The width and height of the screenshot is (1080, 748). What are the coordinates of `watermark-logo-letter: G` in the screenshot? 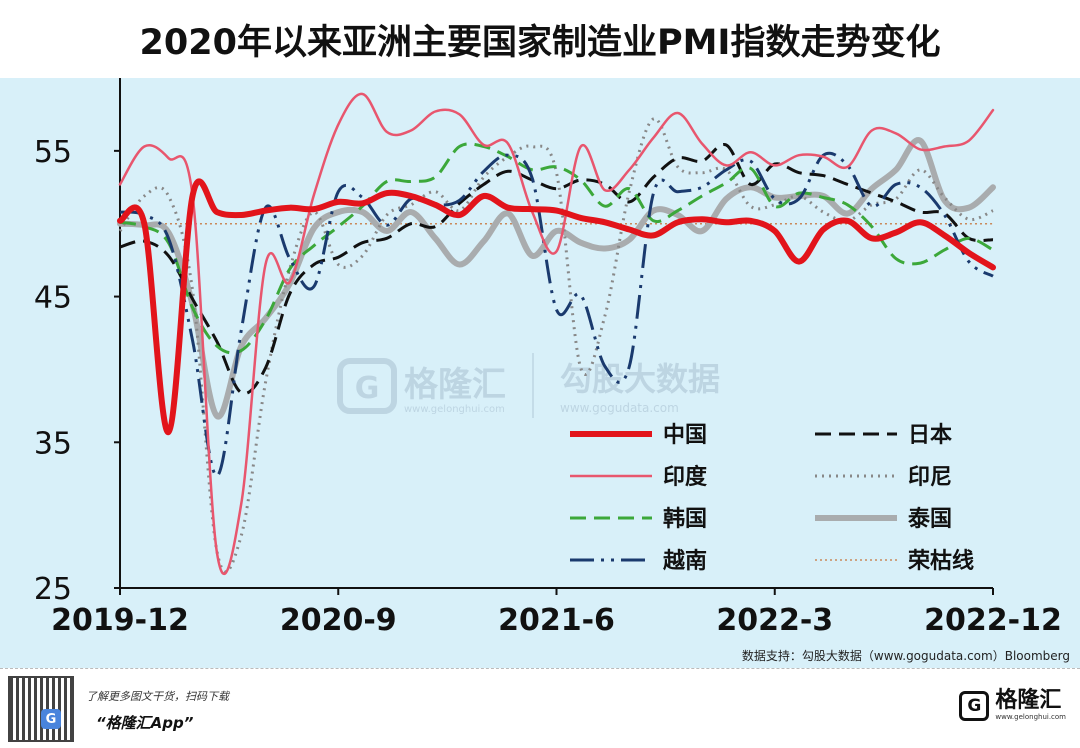 It's located at (367, 388).